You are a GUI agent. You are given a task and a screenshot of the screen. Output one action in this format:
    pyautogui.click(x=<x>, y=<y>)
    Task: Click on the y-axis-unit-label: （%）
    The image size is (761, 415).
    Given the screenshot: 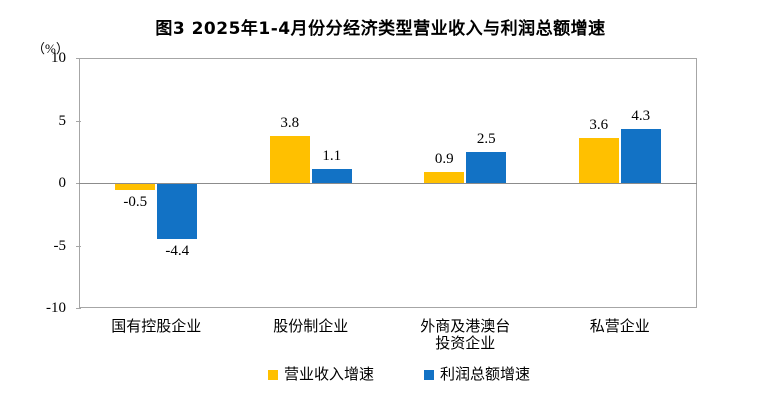 What is the action you would take?
    pyautogui.click(x=50, y=48)
    